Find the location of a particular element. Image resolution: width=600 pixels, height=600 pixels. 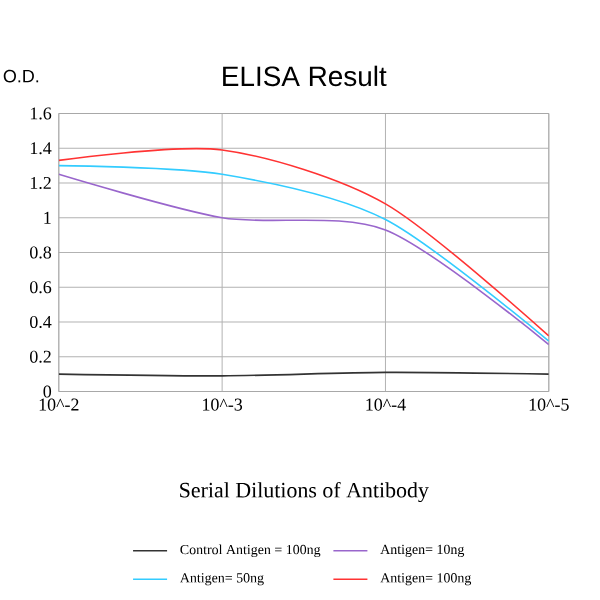

y-tick-label: 0.4 is located at coordinates (41, 322).